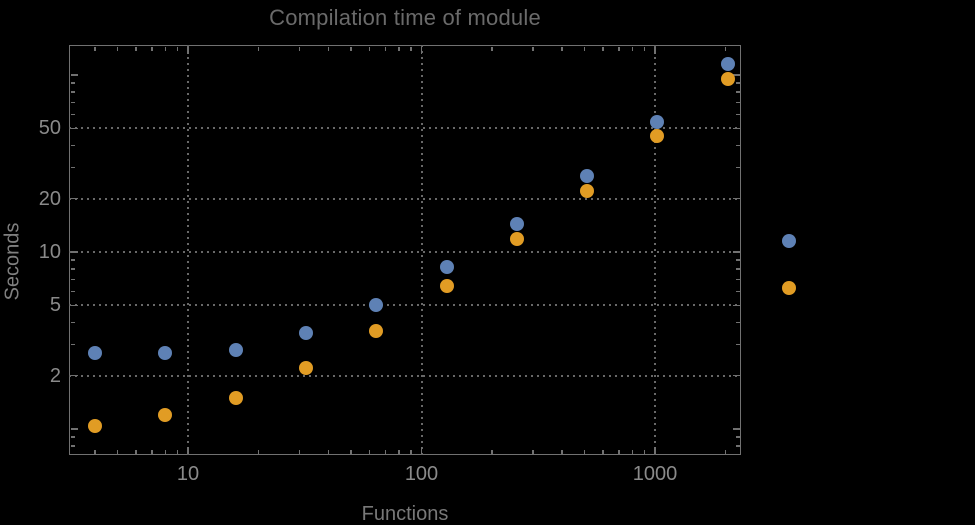 The image size is (975, 525). I want to click on legend-marker-blue, so click(789, 241).